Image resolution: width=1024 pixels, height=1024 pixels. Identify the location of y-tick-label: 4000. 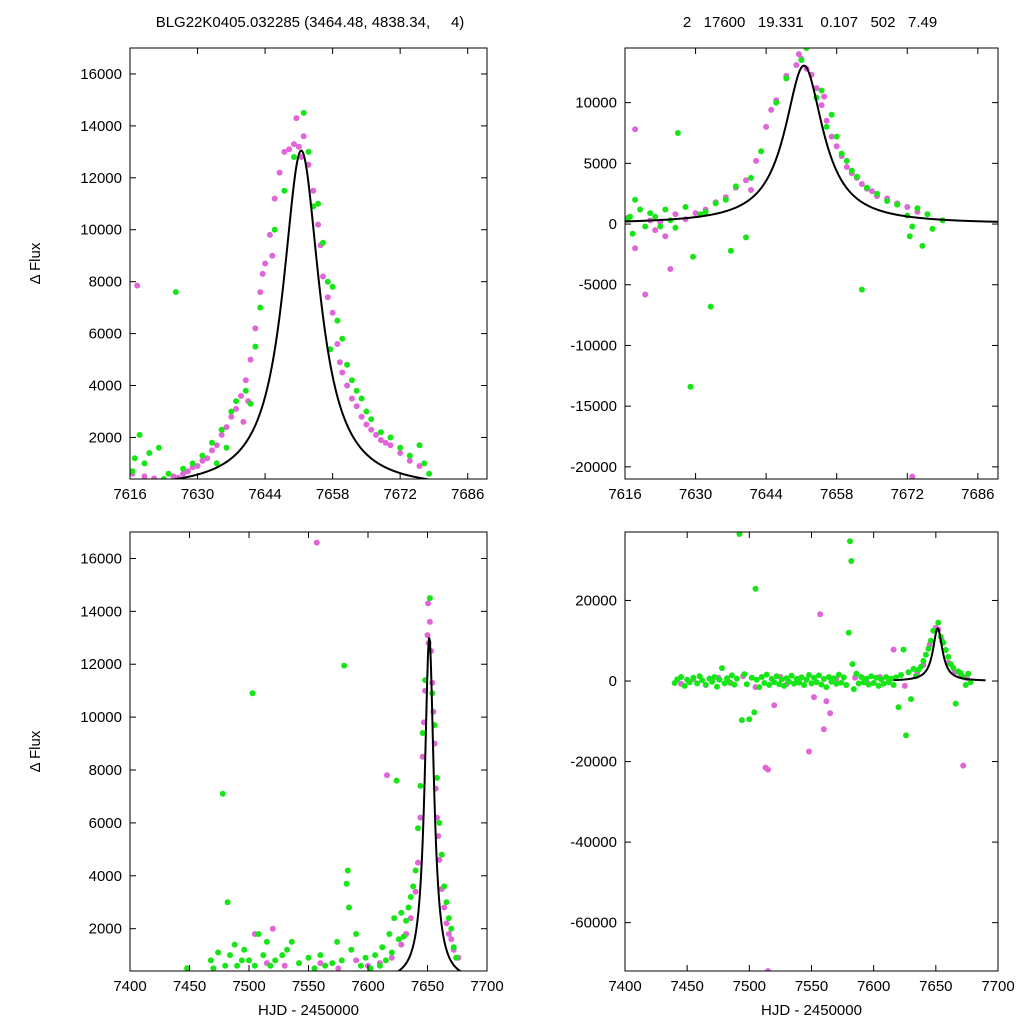
(105, 386).